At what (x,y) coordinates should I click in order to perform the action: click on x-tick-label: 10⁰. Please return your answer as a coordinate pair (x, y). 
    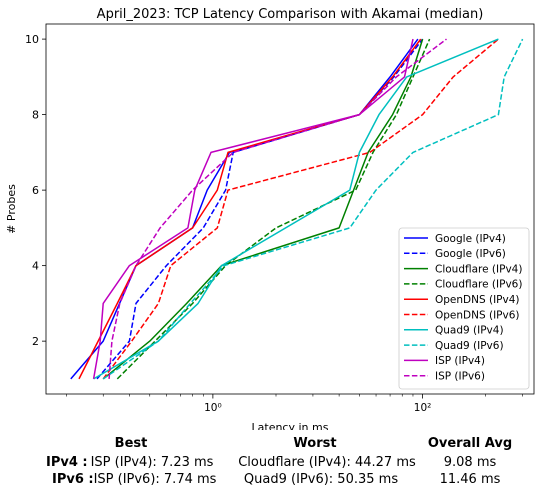
    Looking at the image, I should click on (213, 408).